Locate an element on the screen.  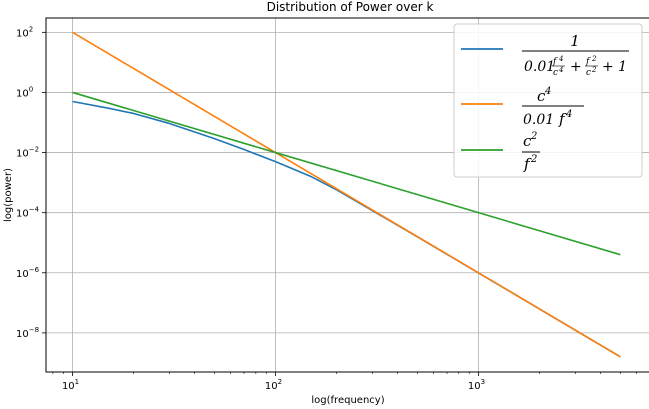
y-tick-label-2: 10⁻² is located at coordinates (27, 153).